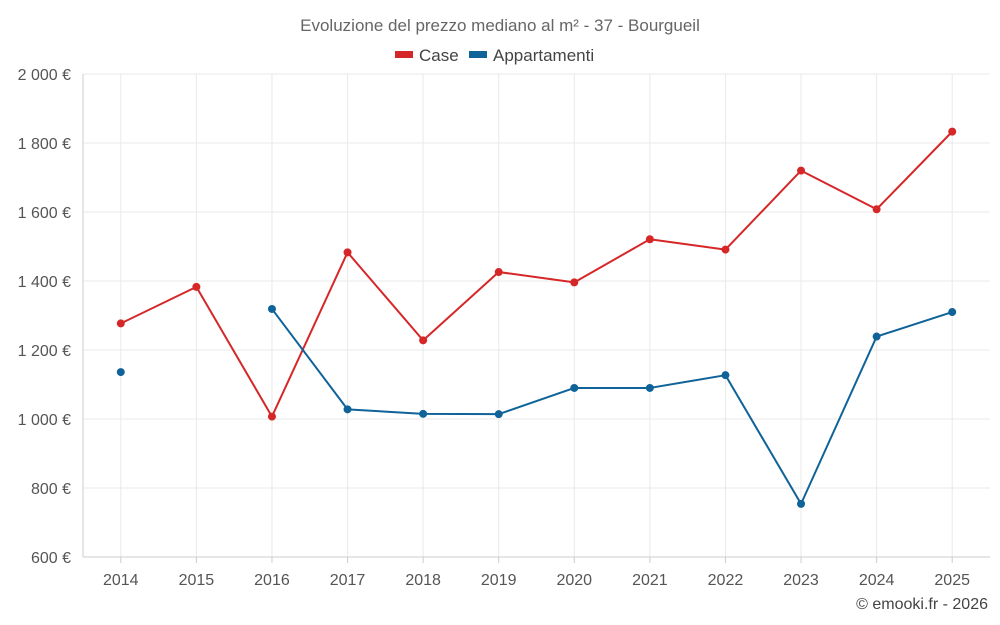 The image size is (1000, 625). I want to click on x-tick-label: 2021, so click(650, 580).